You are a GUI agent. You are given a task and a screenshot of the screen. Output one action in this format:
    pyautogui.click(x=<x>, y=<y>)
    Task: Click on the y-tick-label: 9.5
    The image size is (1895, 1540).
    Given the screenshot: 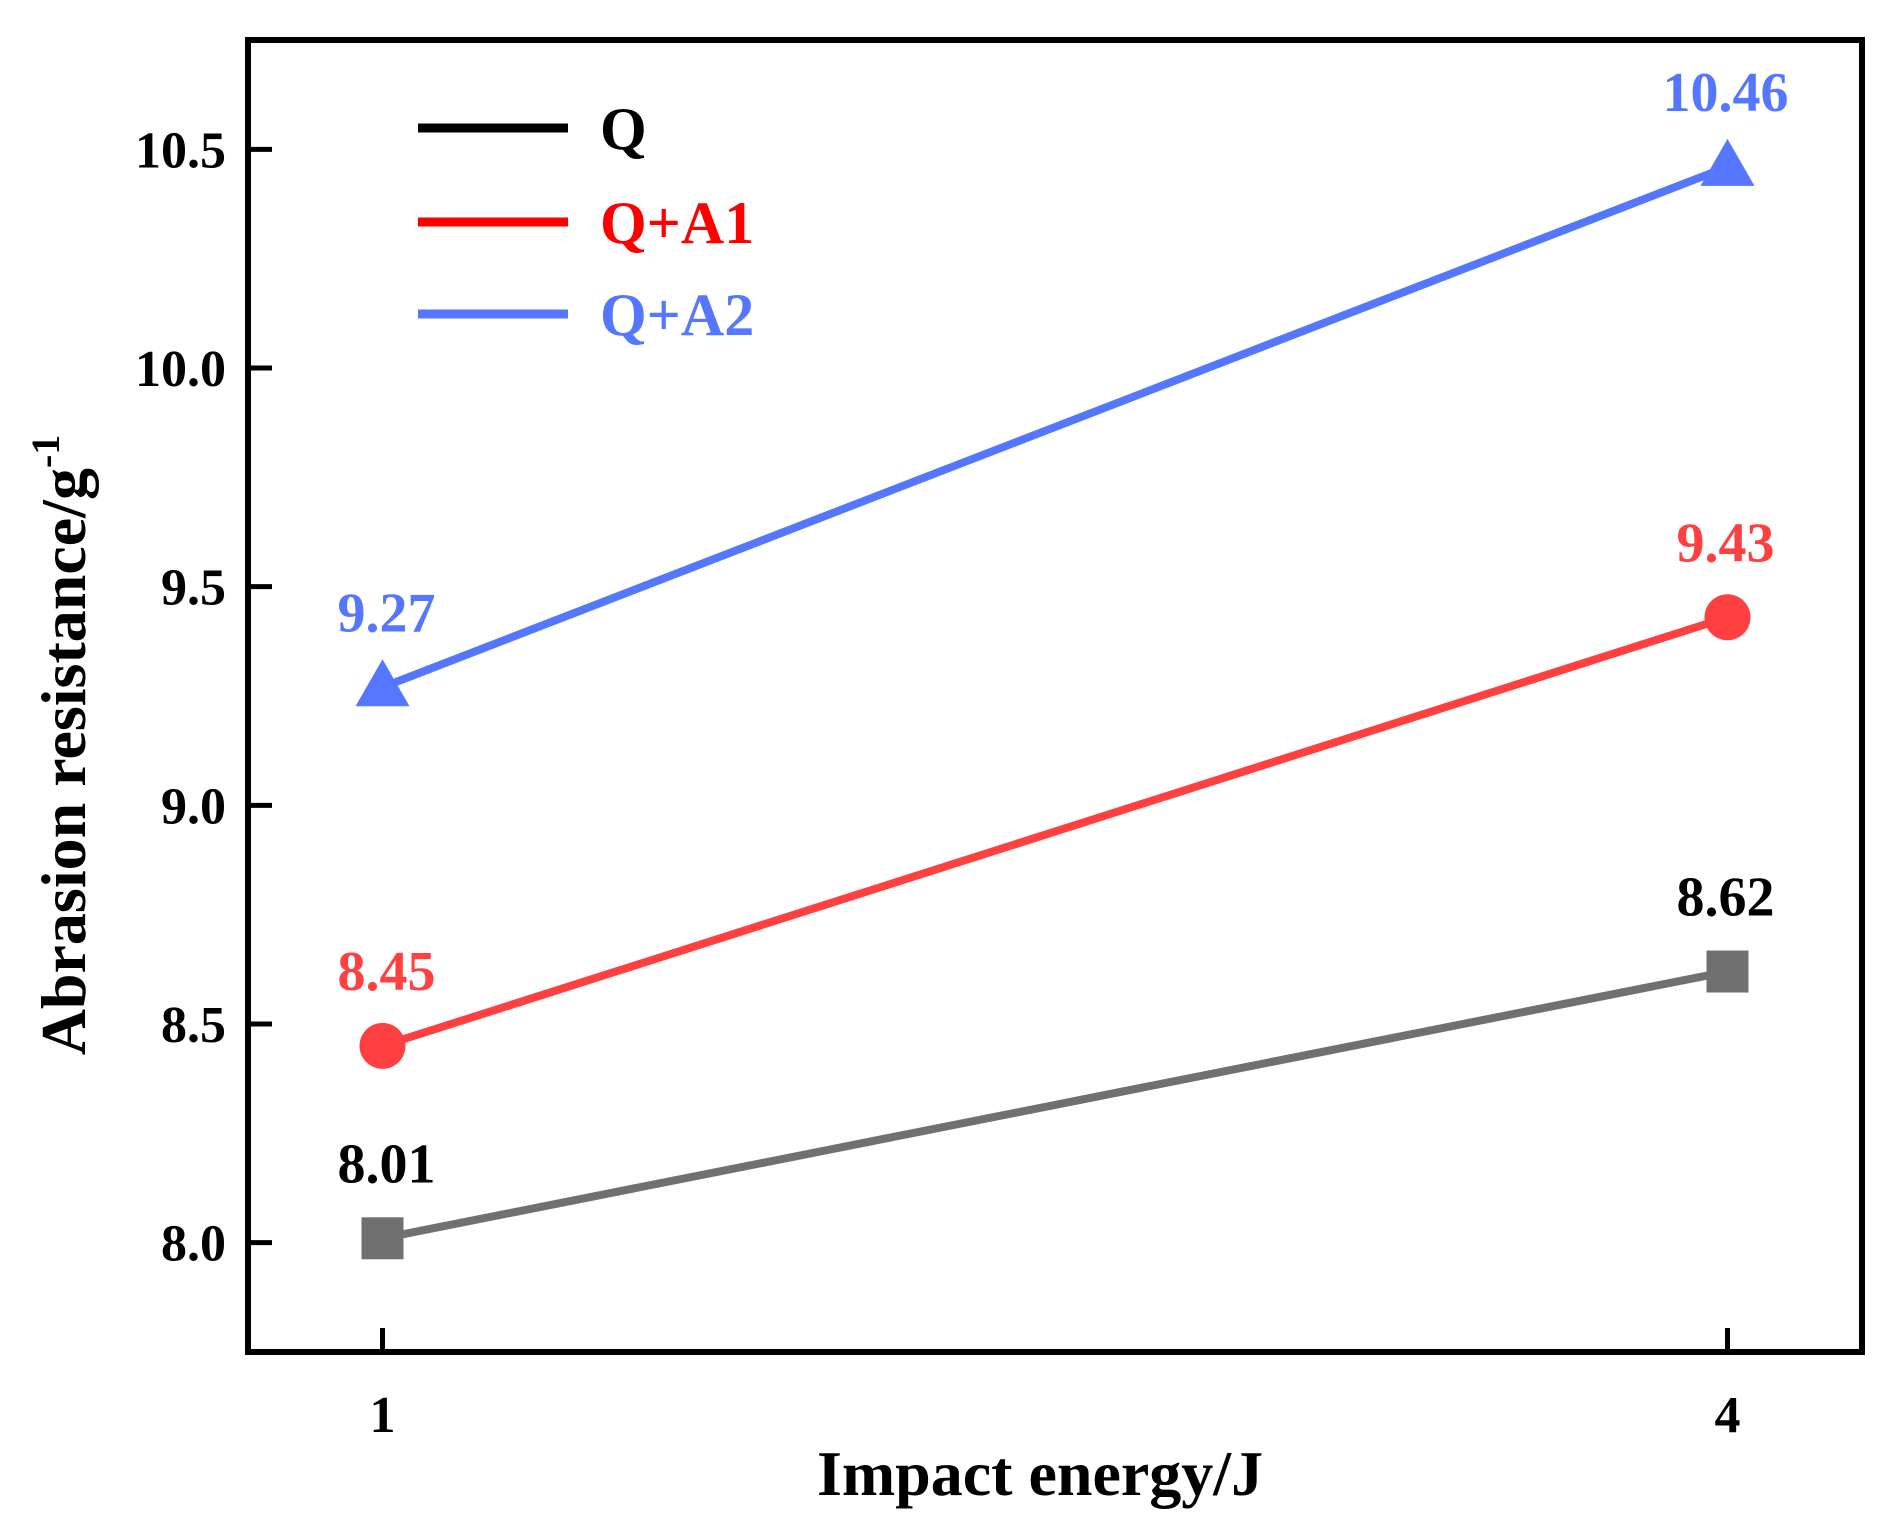 What is the action you would take?
    pyautogui.click(x=193, y=588)
    